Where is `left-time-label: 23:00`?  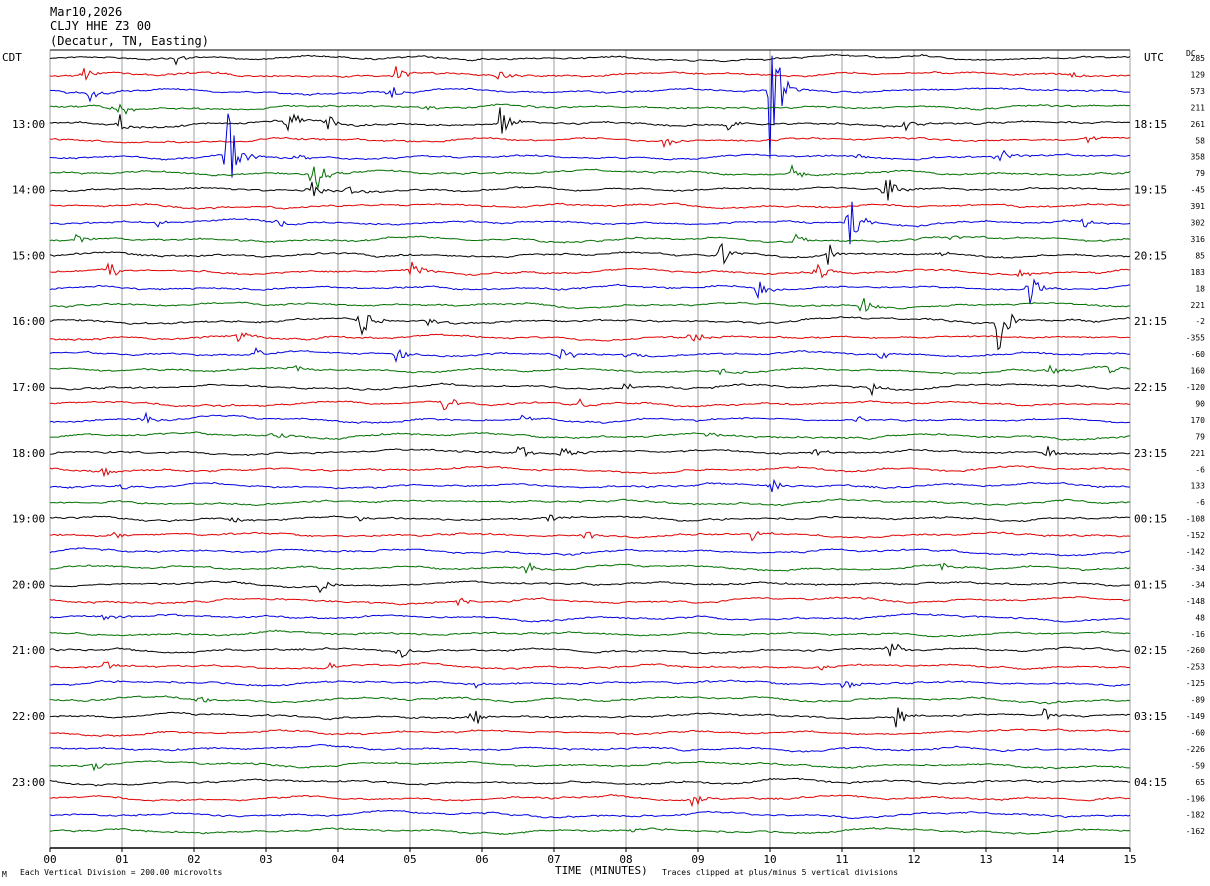
left-time-label: 23:00 is located at coordinates (28, 782).